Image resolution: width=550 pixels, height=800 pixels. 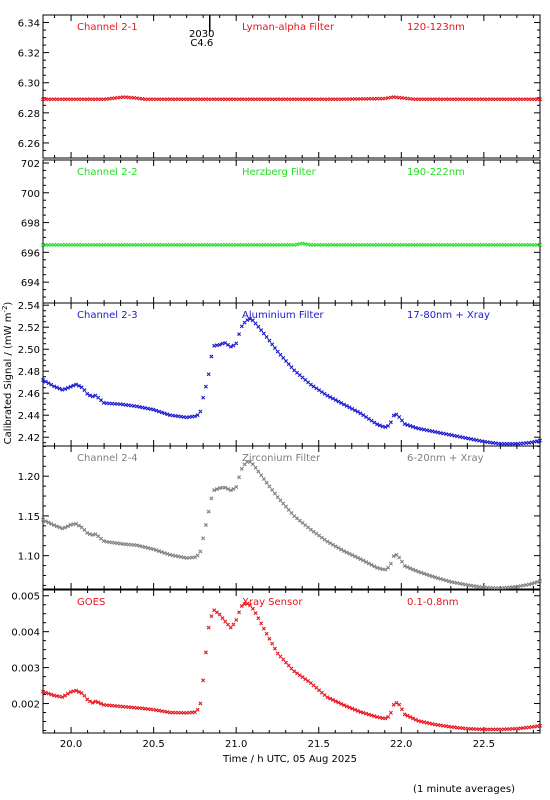 I want to click on x-tick-label: 20.5, so click(x=153, y=744).